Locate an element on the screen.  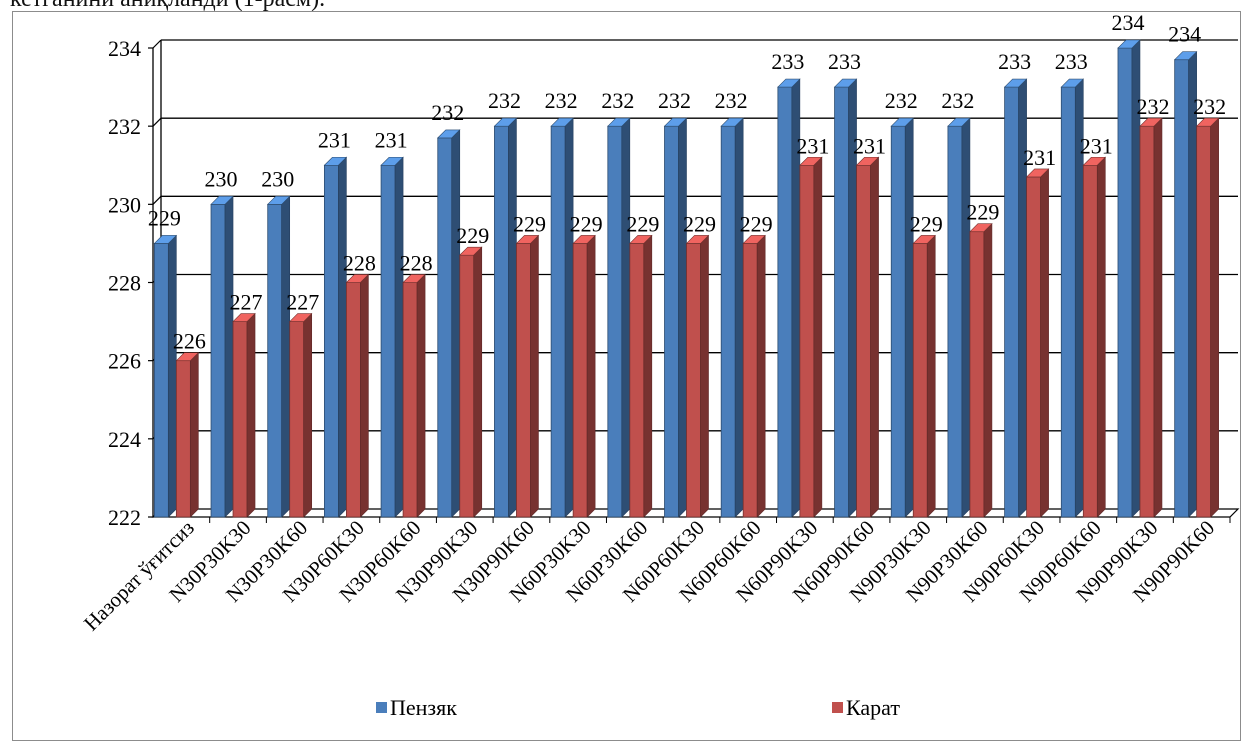
page-top-text: кетганини аниқланди (1-расм). is located at coordinates (167, 6).